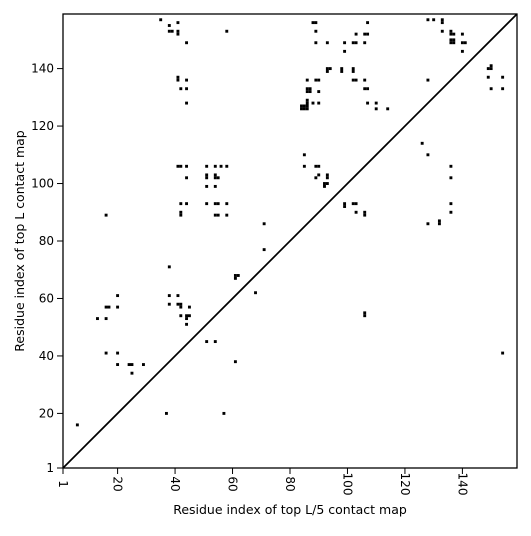 The image size is (531, 536). What do you see at coordinates (63, 484) in the screenshot?
I see `x-tick-label: 1` at bounding box center [63, 484].